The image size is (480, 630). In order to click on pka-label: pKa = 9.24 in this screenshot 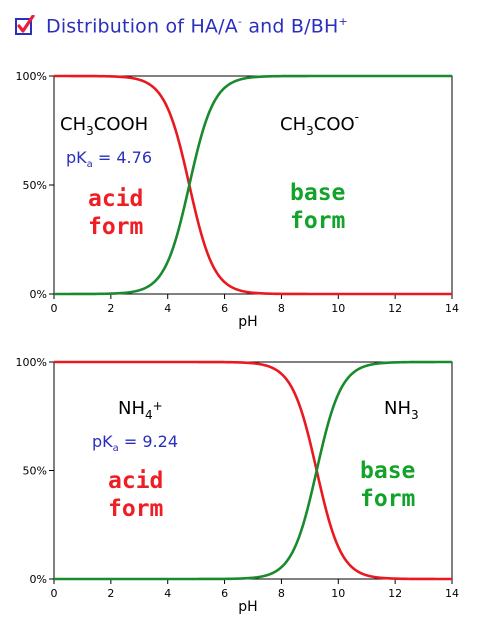, I will do `click(135, 443)`.